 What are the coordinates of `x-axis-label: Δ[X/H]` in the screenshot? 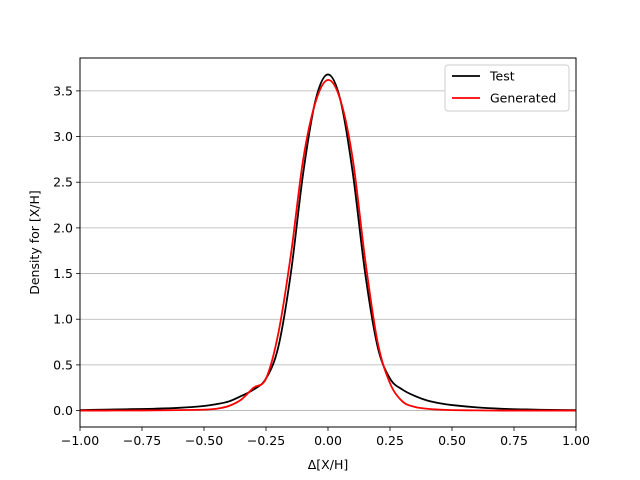 It's located at (328, 464).